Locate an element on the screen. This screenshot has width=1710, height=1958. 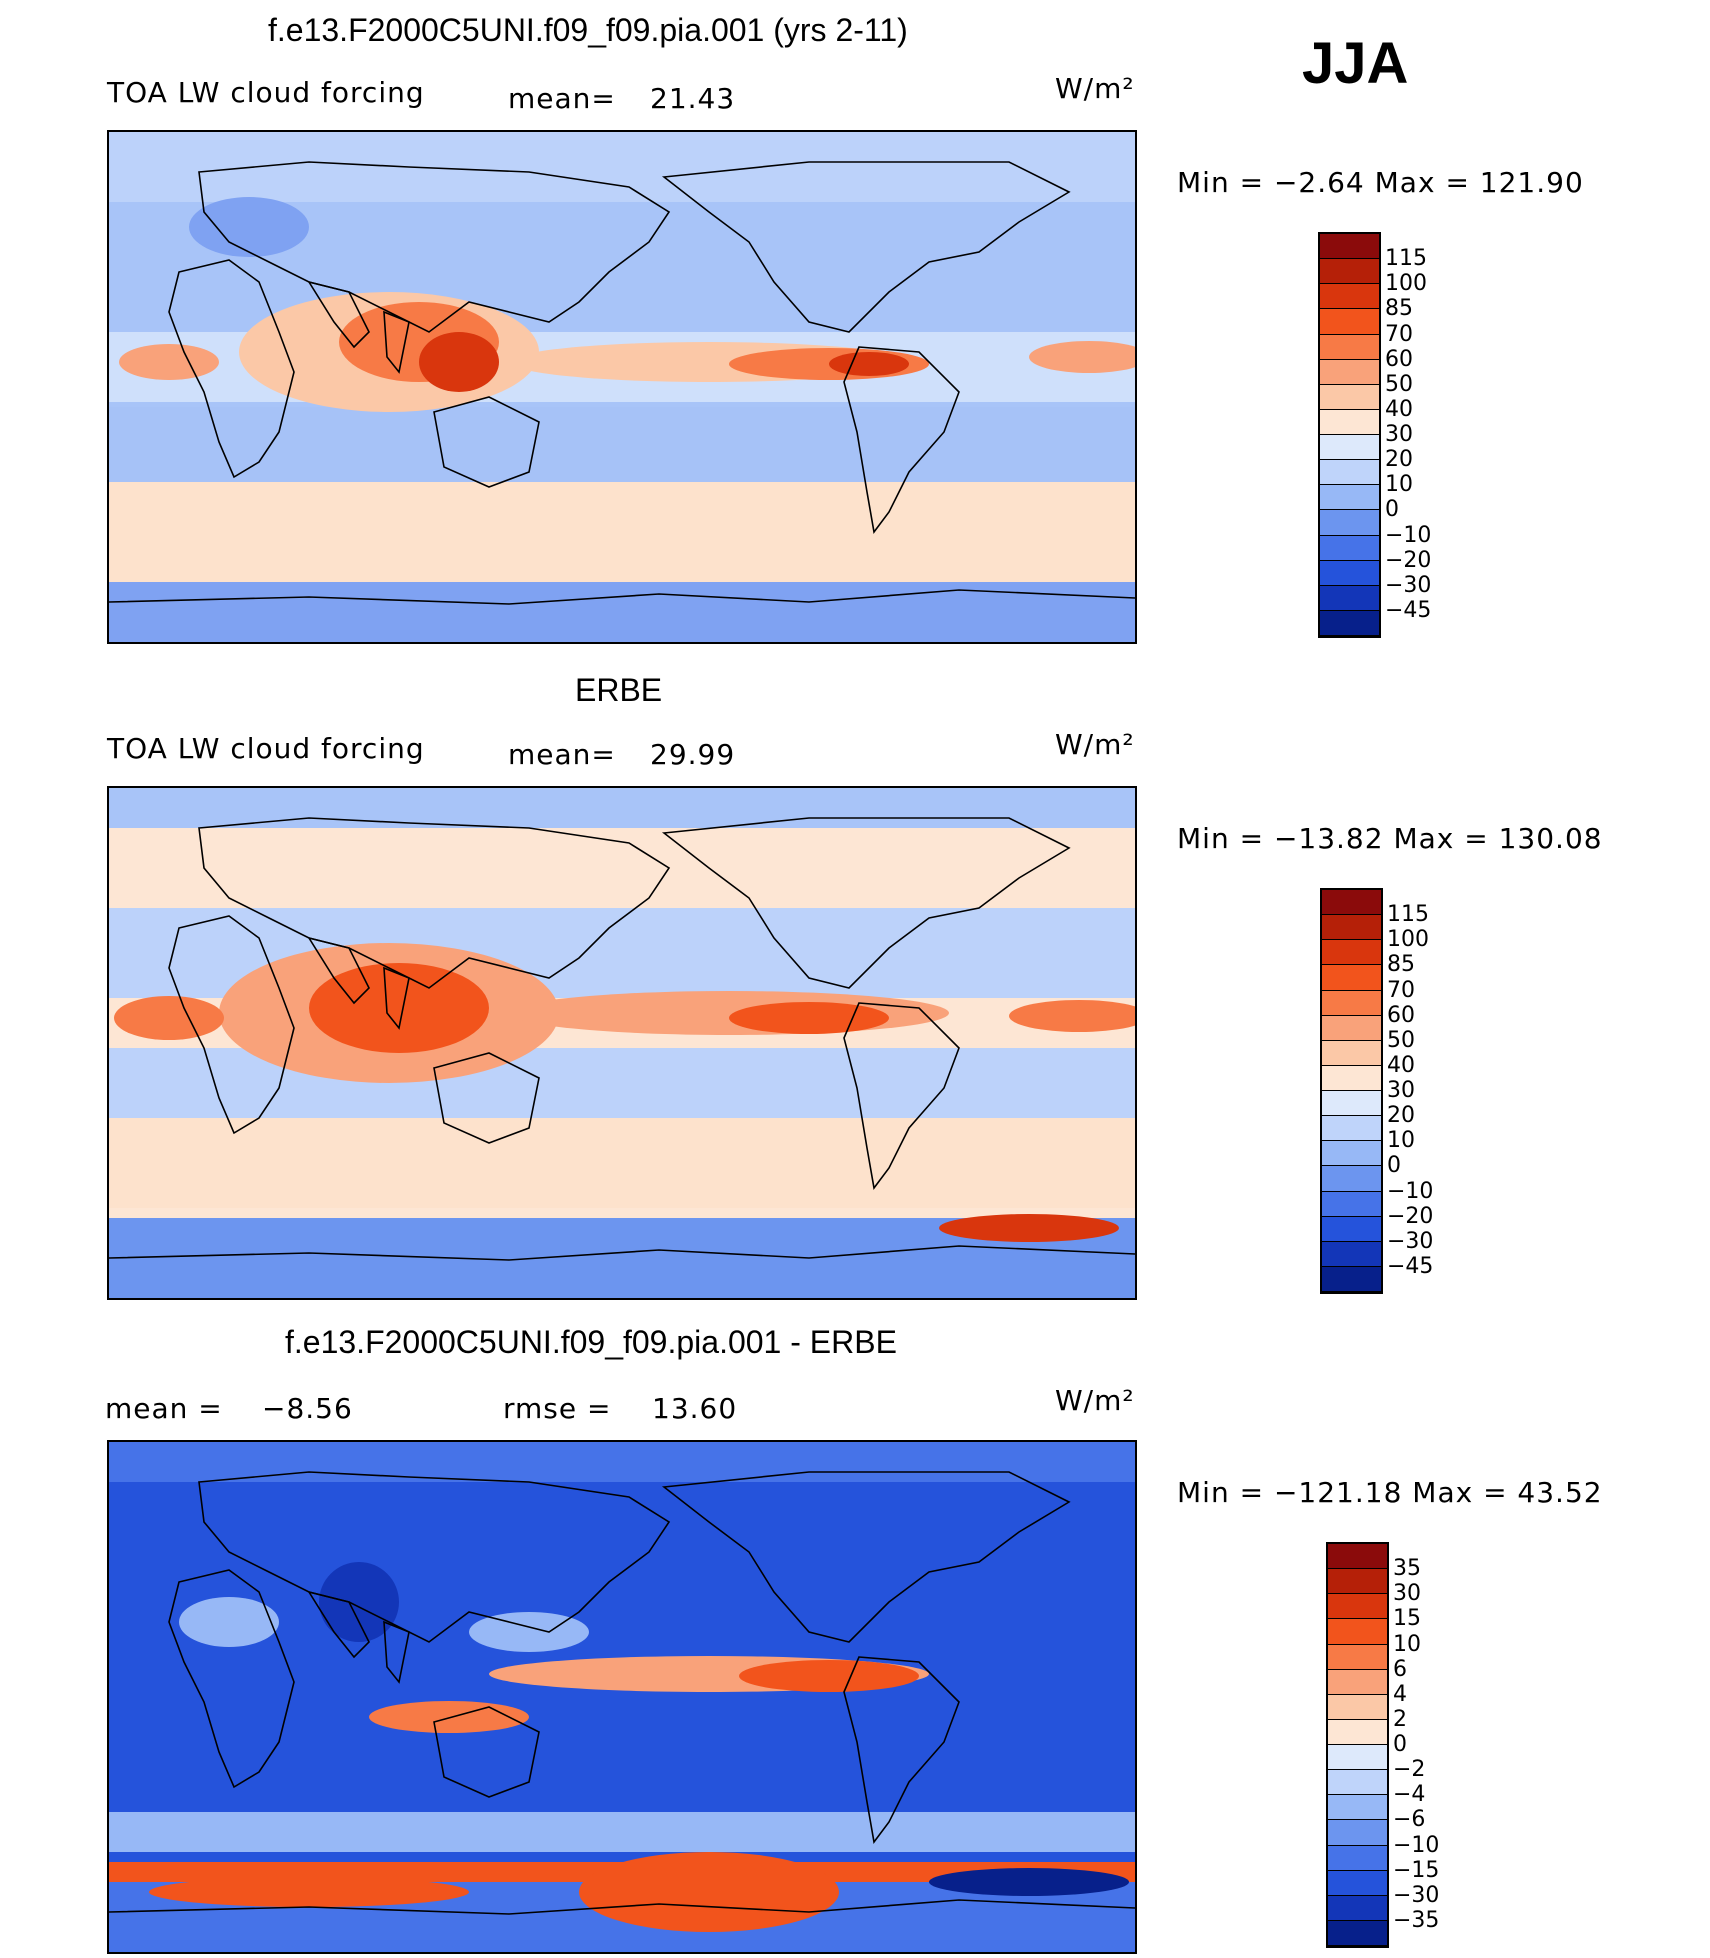
panel1-variable-label: TOA LW cloud forcing is located at coordinates (266, 92).